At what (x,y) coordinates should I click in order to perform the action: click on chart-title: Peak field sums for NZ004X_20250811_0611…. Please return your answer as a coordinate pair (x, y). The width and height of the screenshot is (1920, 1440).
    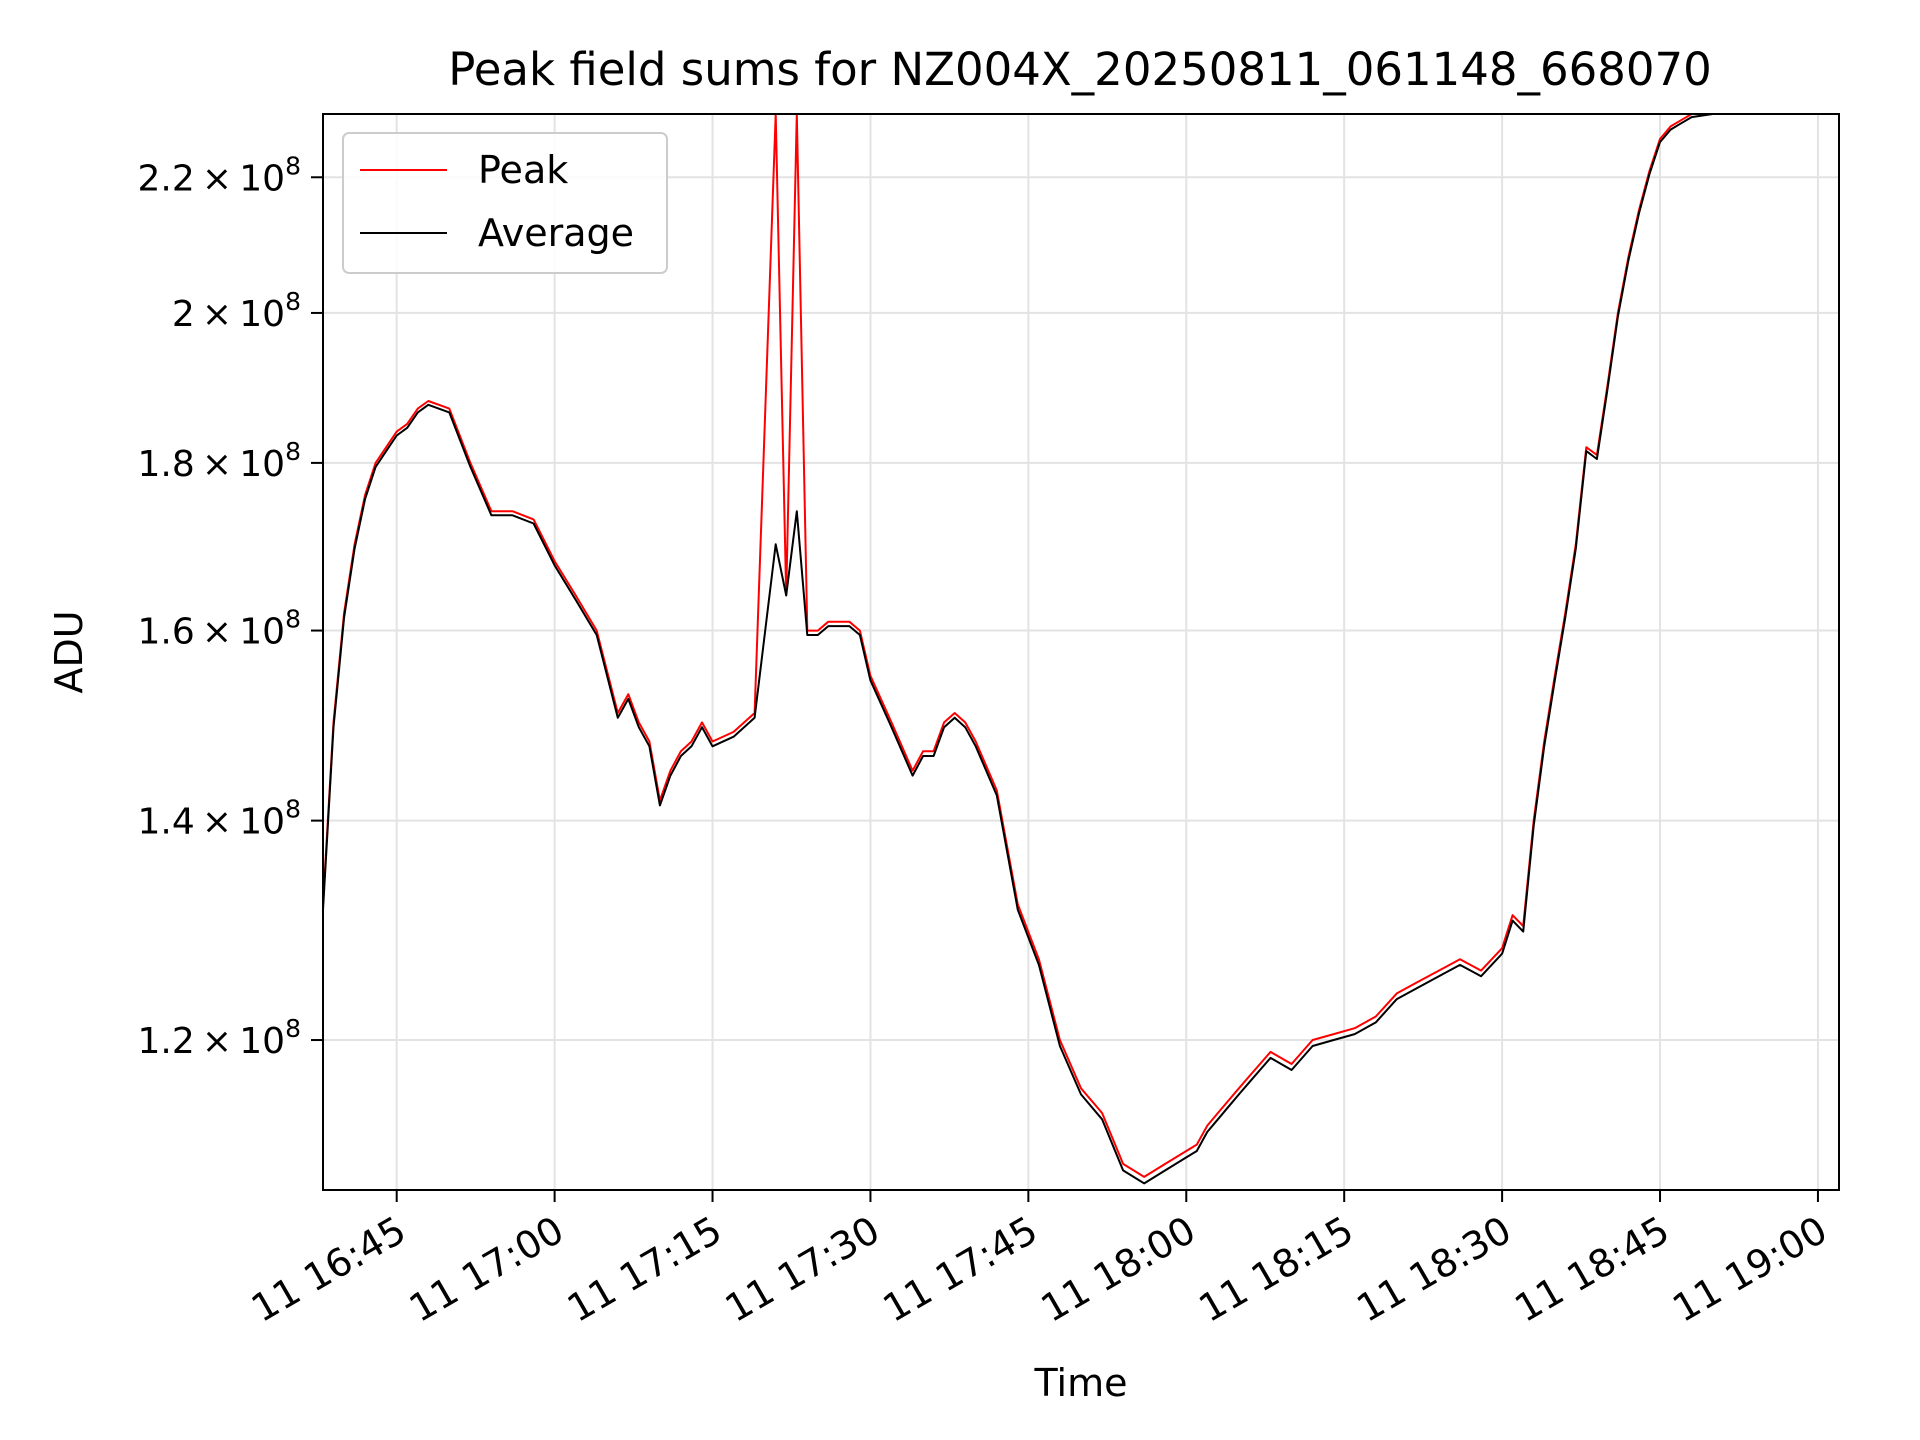
    Looking at the image, I should click on (1080, 69).